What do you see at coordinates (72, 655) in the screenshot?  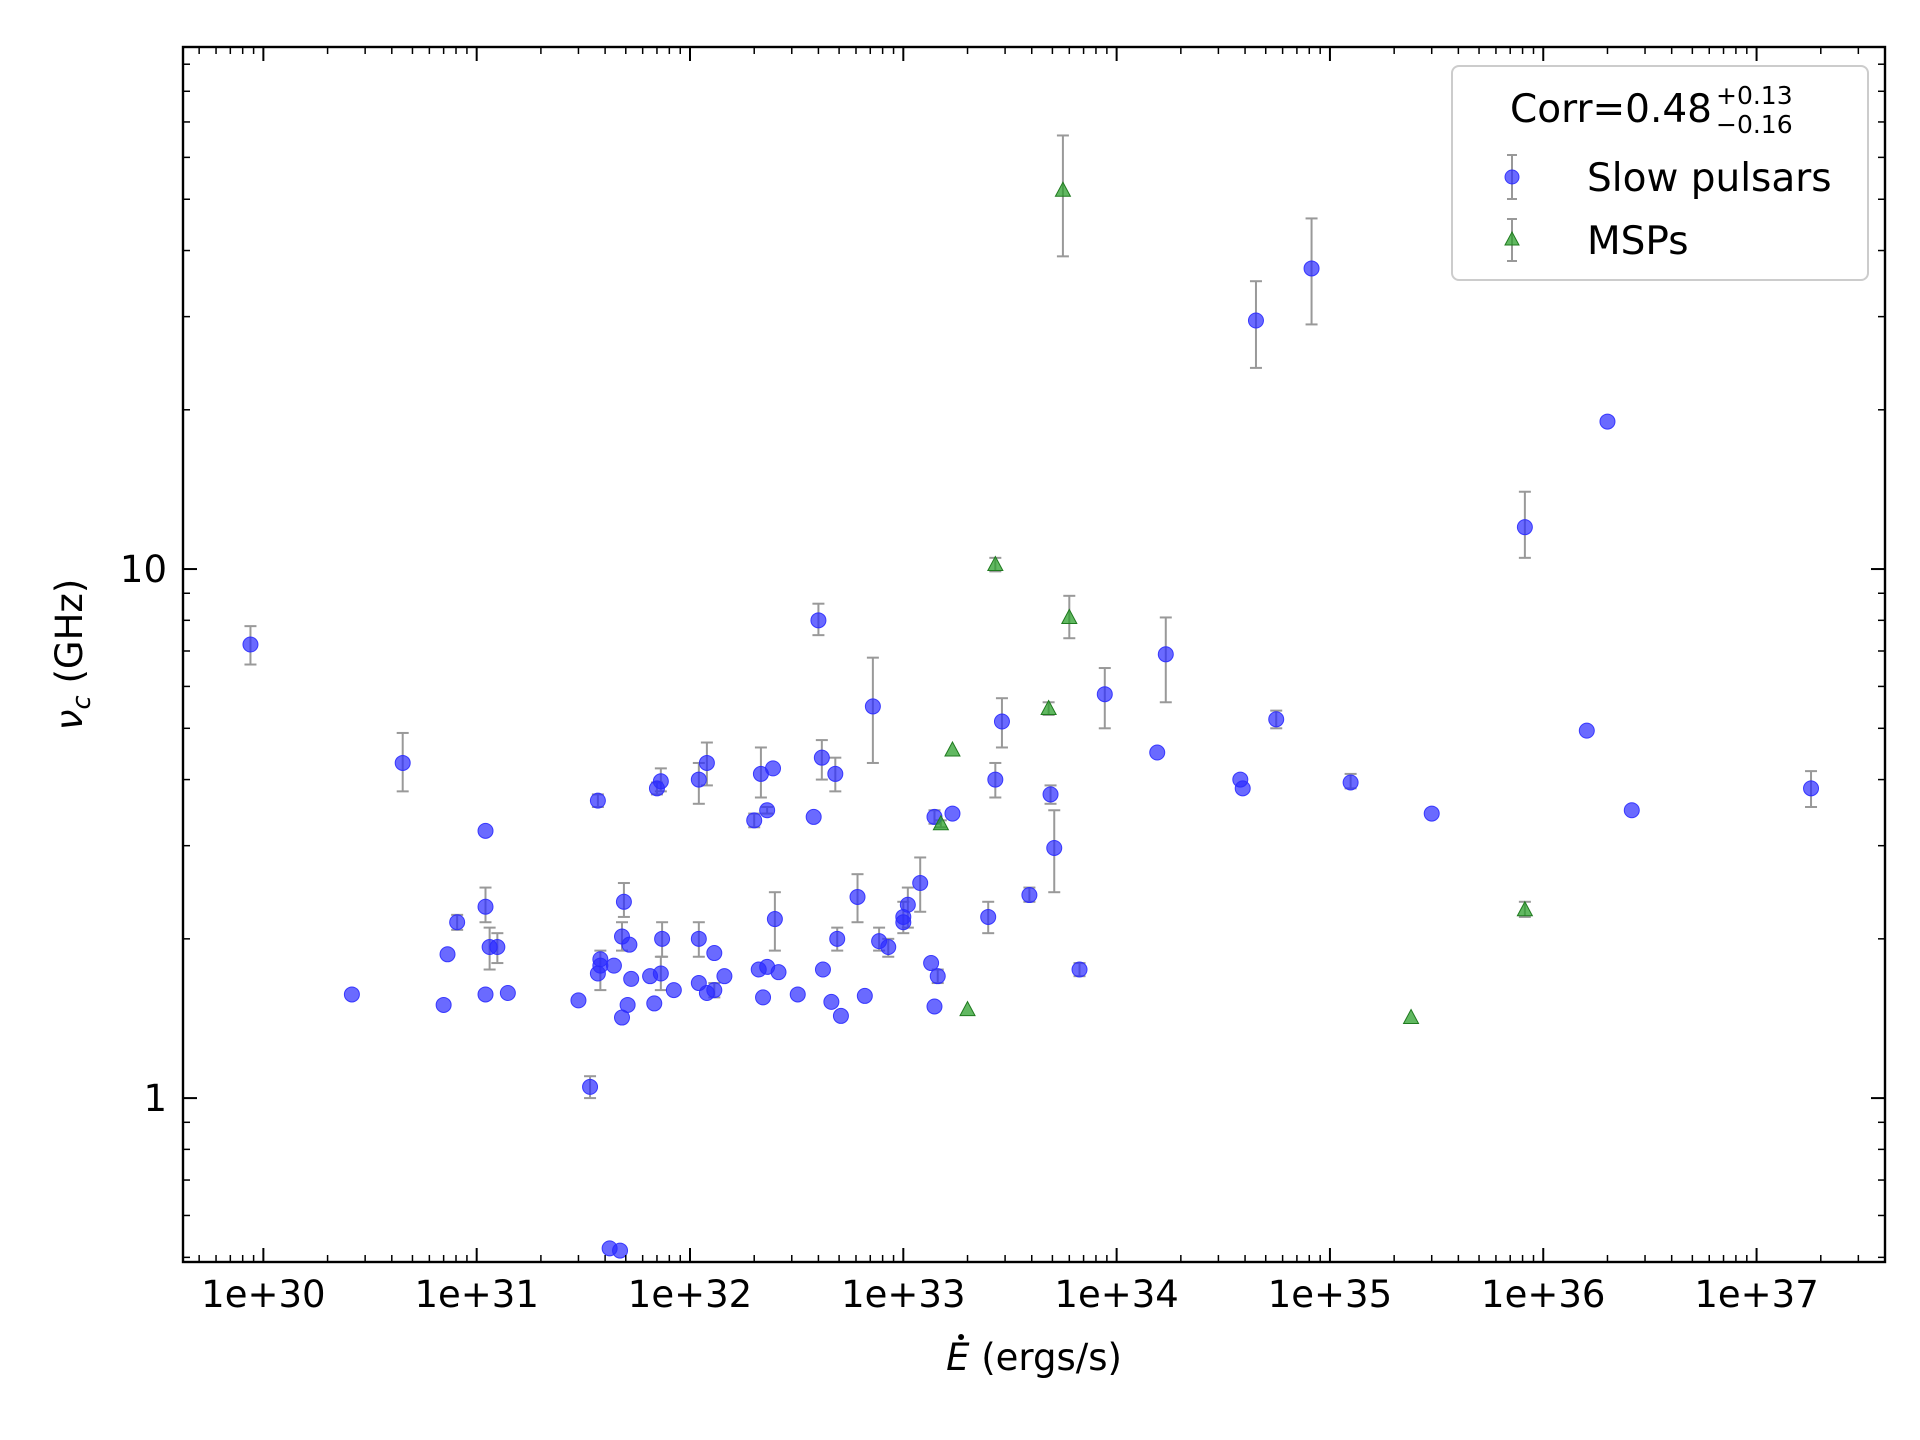 I see `y-axis-label: νc (GHz)` at bounding box center [72, 655].